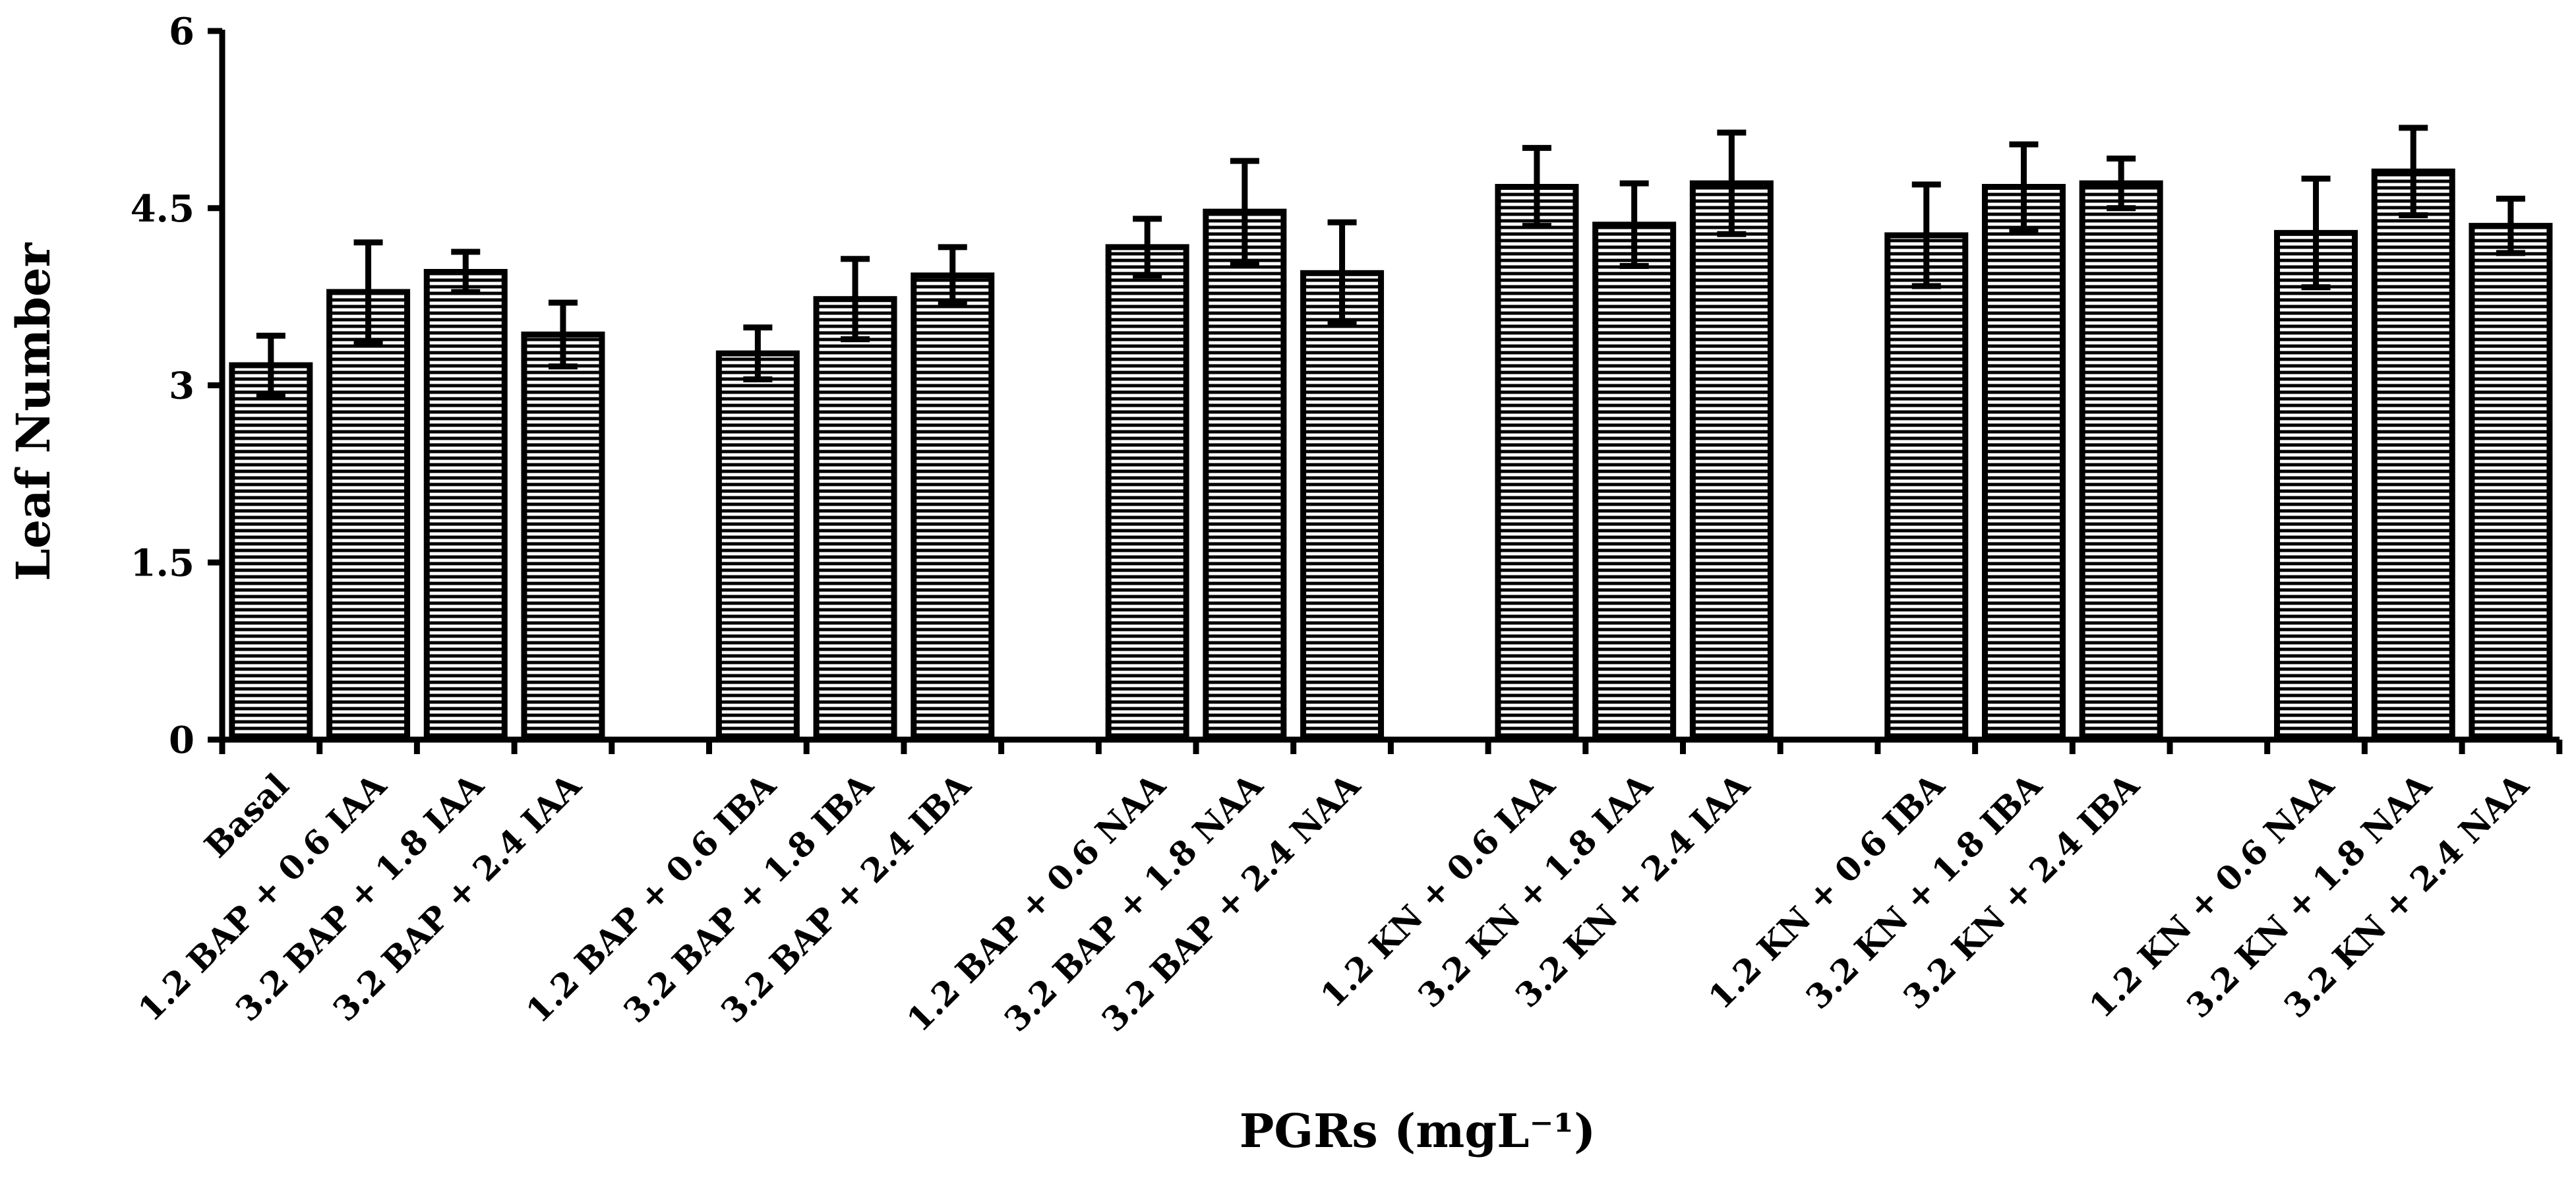 This screenshot has width=2576, height=1178. What do you see at coordinates (182, 386) in the screenshot?
I see `y-tick-label: 3` at bounding box center [182, 386].